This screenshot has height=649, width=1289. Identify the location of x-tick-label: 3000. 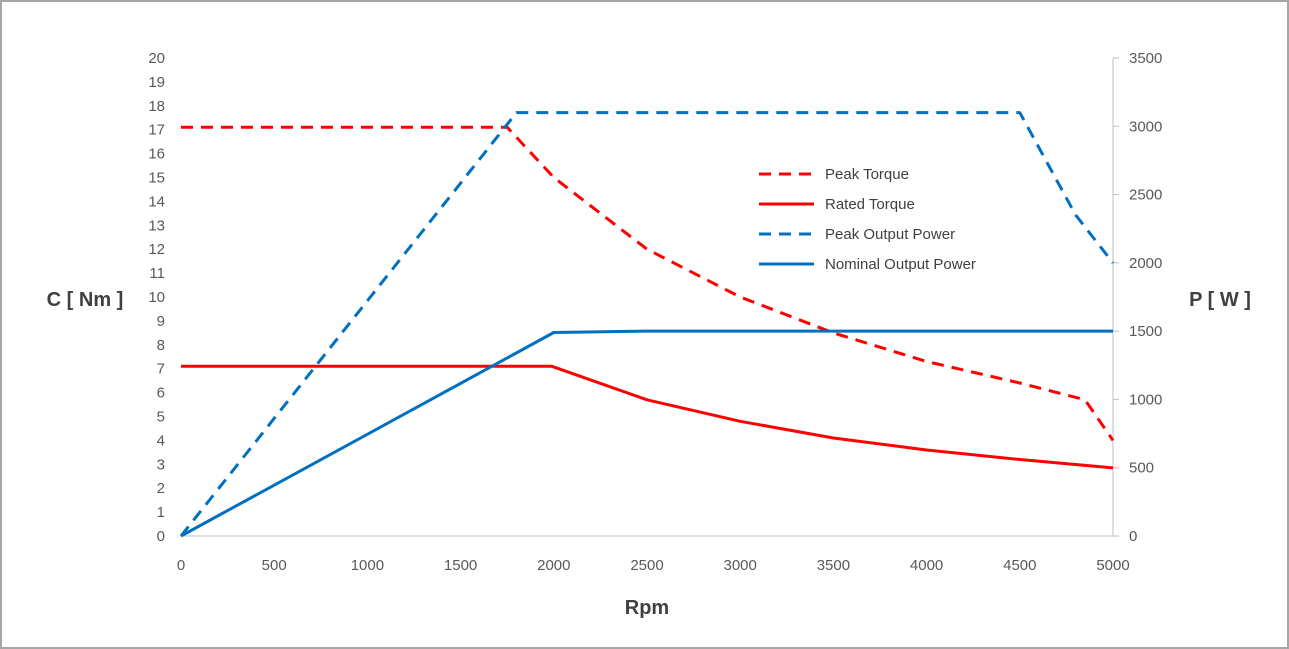
(740, 565).